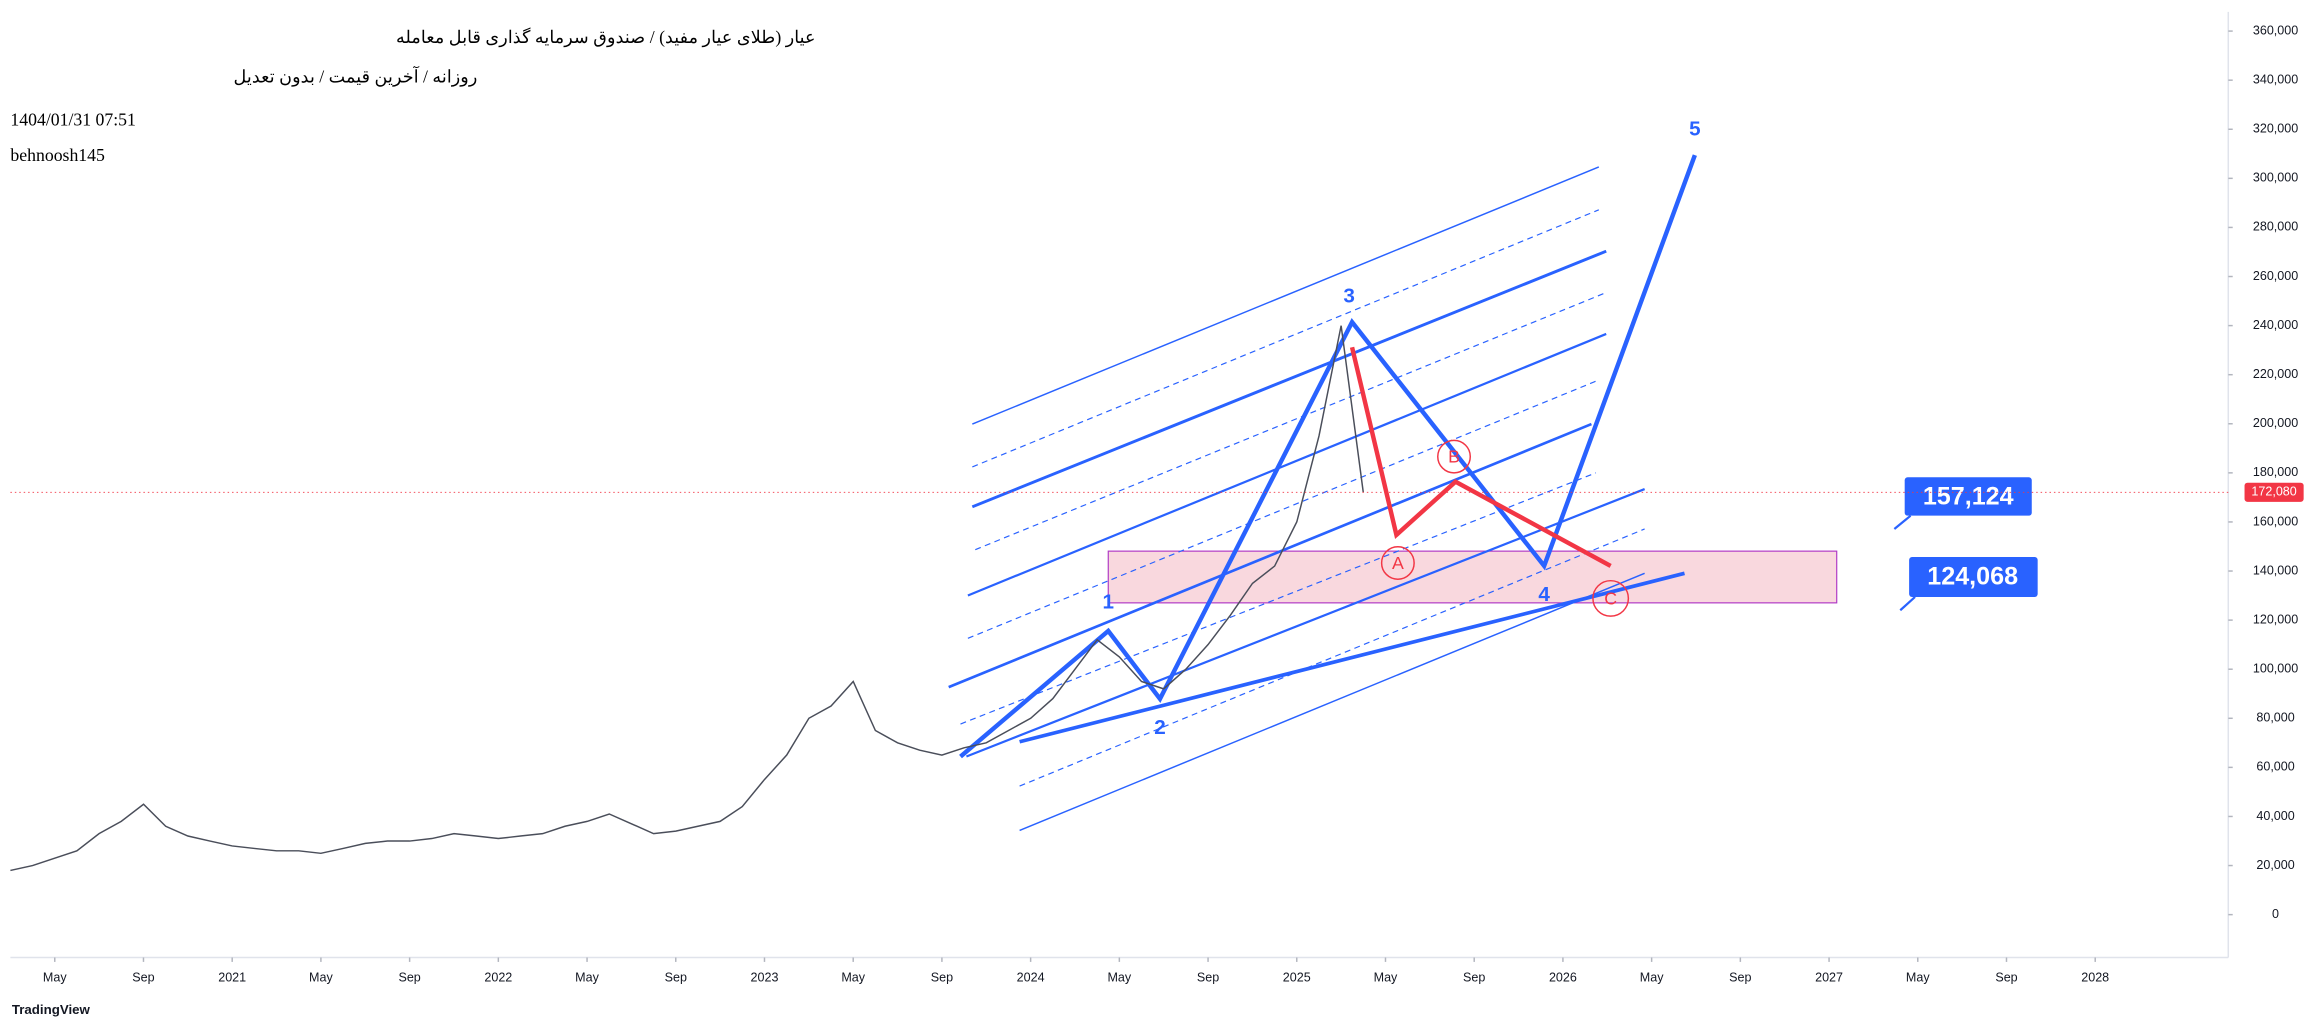 The width and height of the screenshot is (2317, 1029). I want to click on last-price-label: 172,080, so click(2273, 492).